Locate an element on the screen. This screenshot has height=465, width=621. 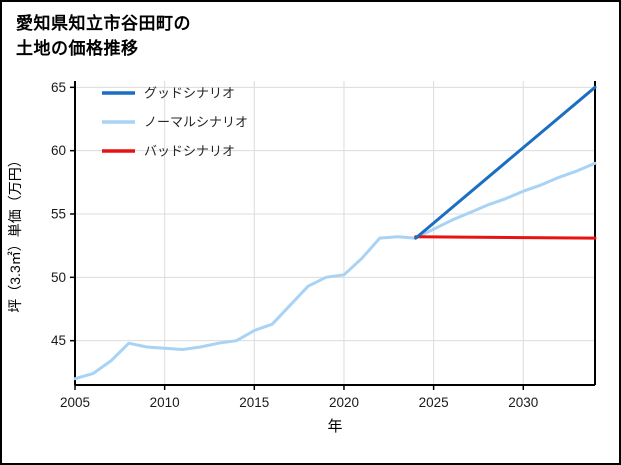
y-tick-label: 45 is located at coordinates (58, 340).